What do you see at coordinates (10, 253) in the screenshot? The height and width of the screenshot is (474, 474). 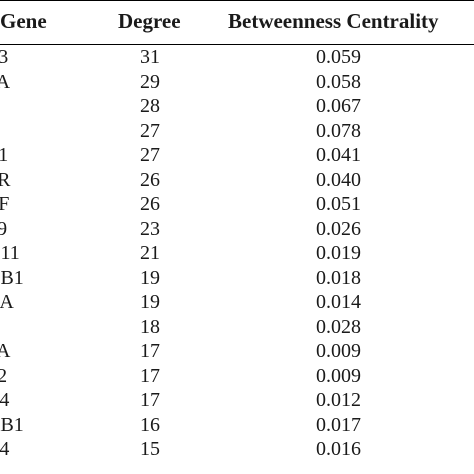 I see `gene-cell: N11` at bounding box center [10, 253].